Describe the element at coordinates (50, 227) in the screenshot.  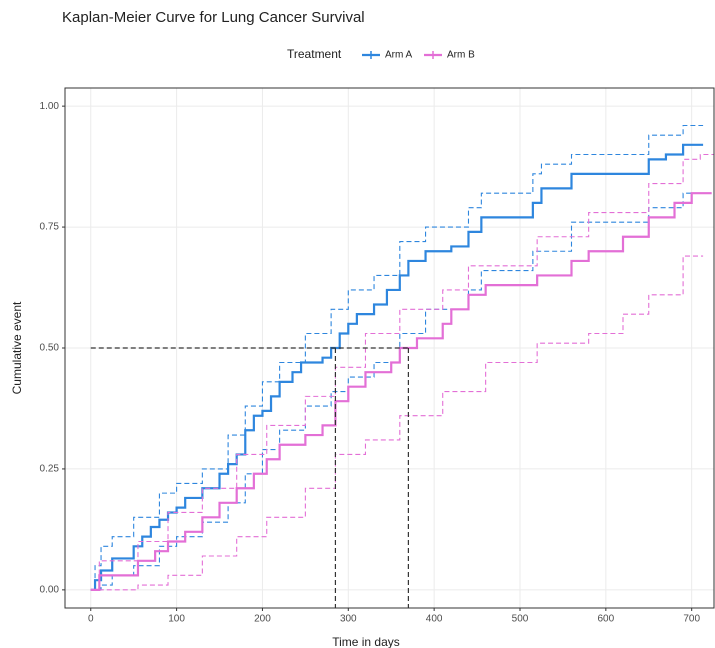
I see `y-tick-label: 0.75` at that location.